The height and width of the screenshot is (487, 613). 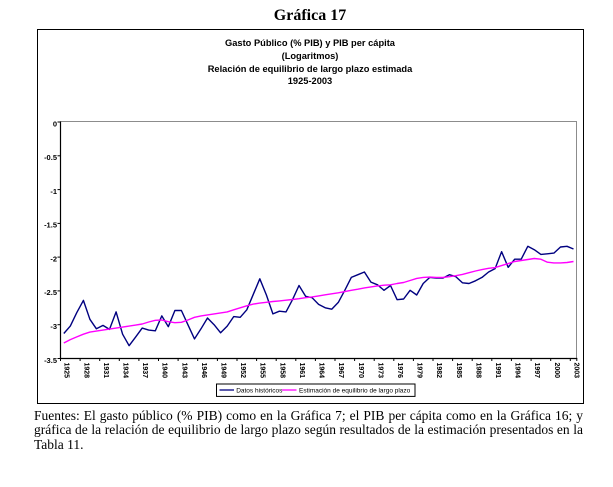 I want to click on svg-text: 1952, so click(x=242, y=371).